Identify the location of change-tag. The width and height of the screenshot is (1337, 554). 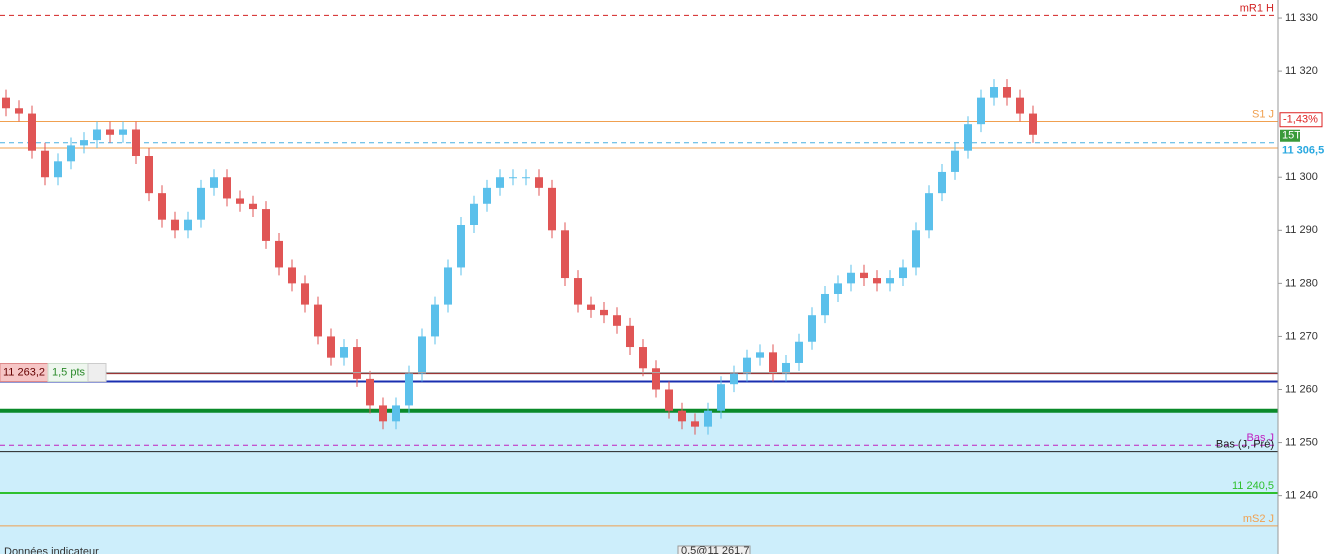
(1301, 120).